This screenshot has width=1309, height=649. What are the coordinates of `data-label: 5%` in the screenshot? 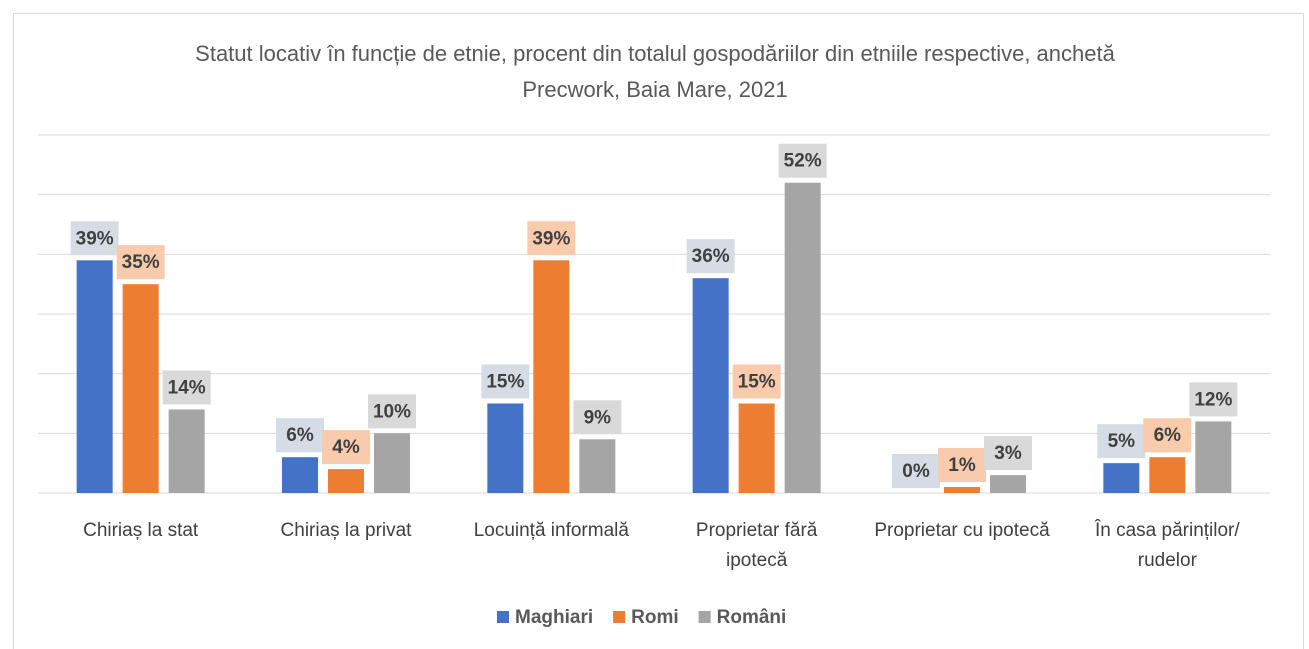 It's located at (1122, 441).